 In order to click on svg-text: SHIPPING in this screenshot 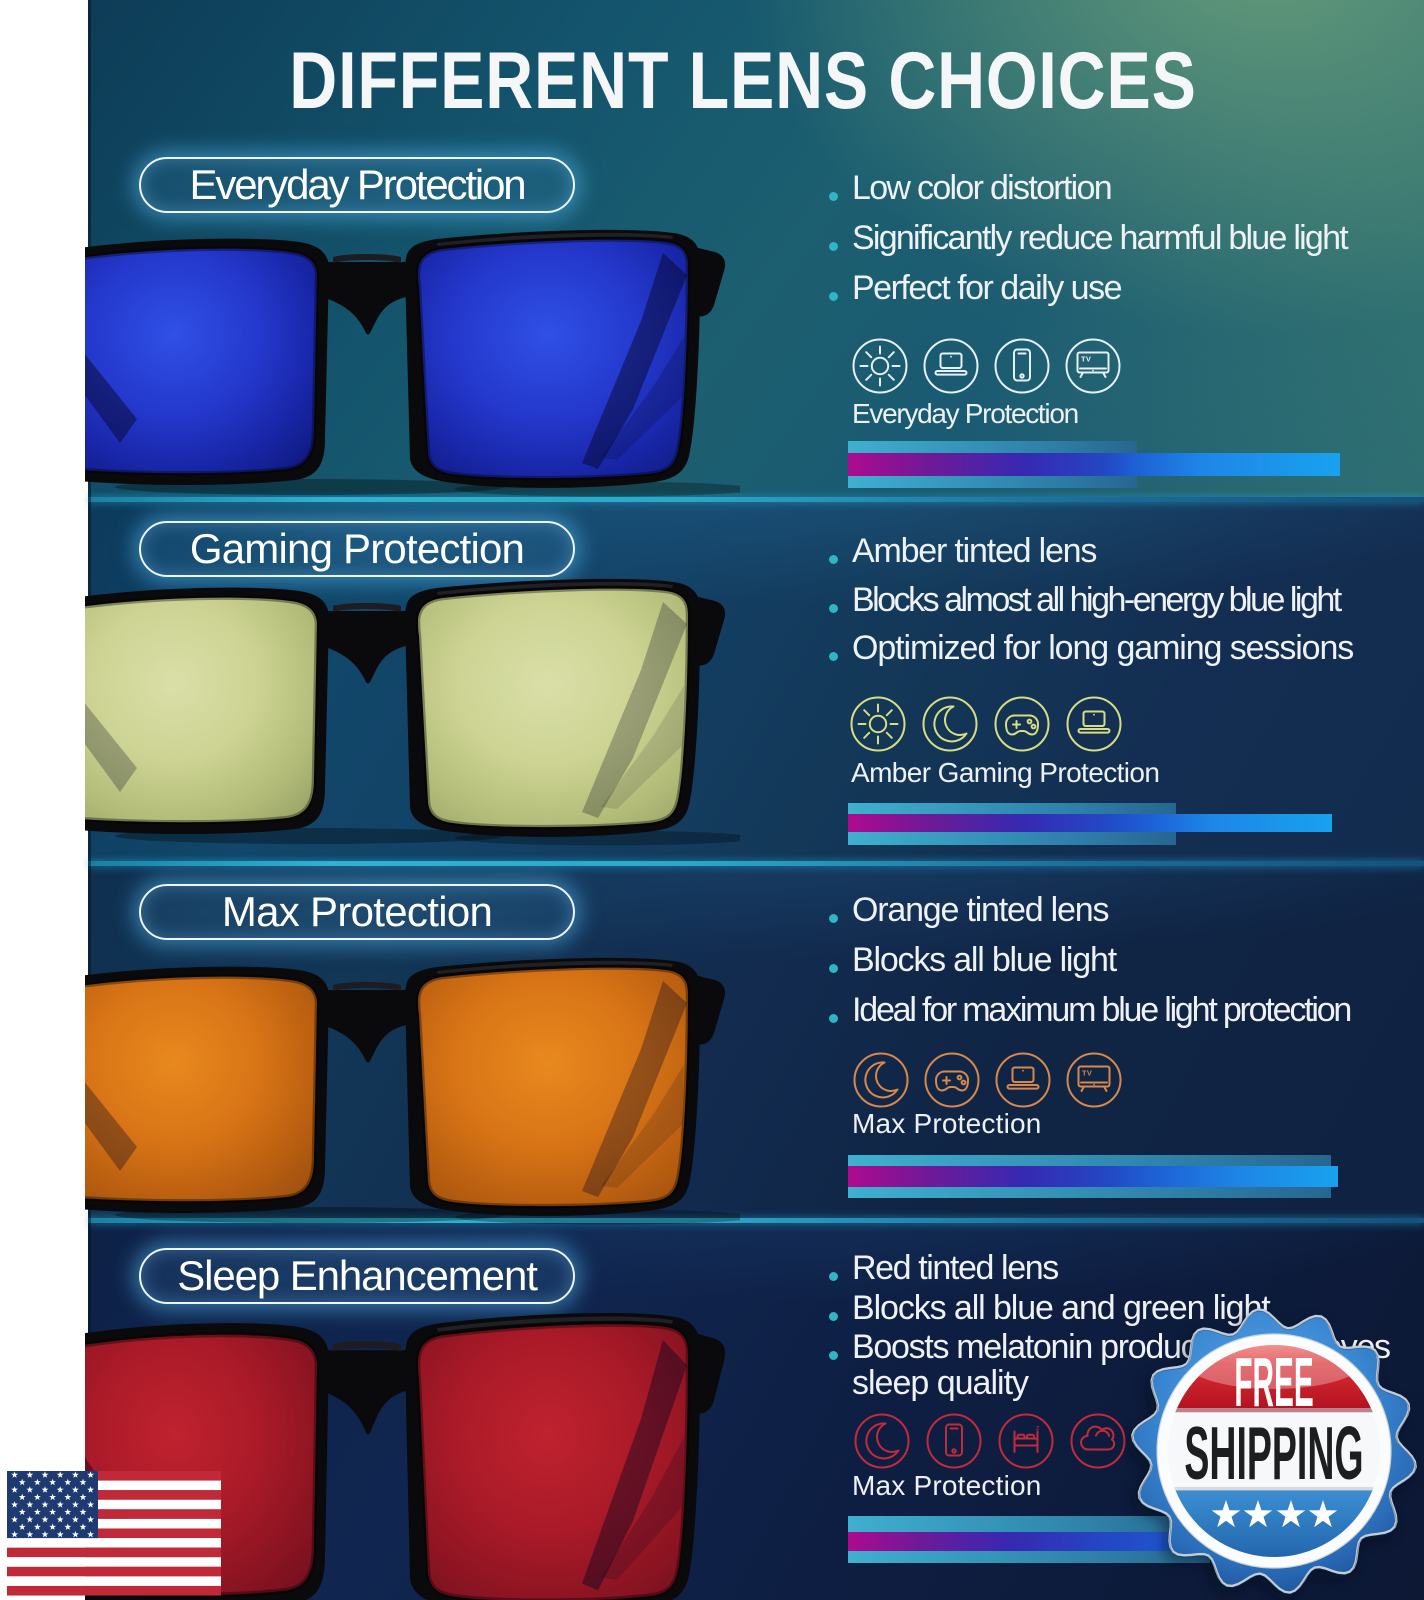, I will do `click(1273, 1453)`.